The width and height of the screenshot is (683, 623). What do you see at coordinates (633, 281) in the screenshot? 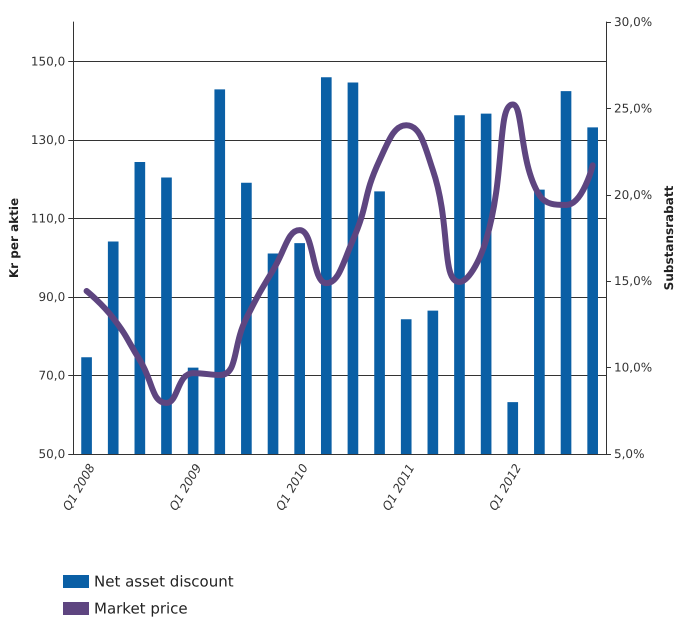
I see `y2-tick-label: 15,0%` at bounding box center [633, 281].